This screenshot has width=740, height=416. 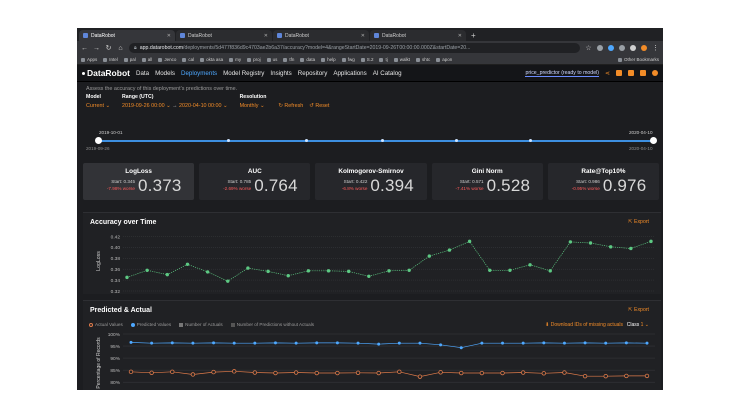 I want to click on bookmark-item: tfn, so click(x=288, y=59).